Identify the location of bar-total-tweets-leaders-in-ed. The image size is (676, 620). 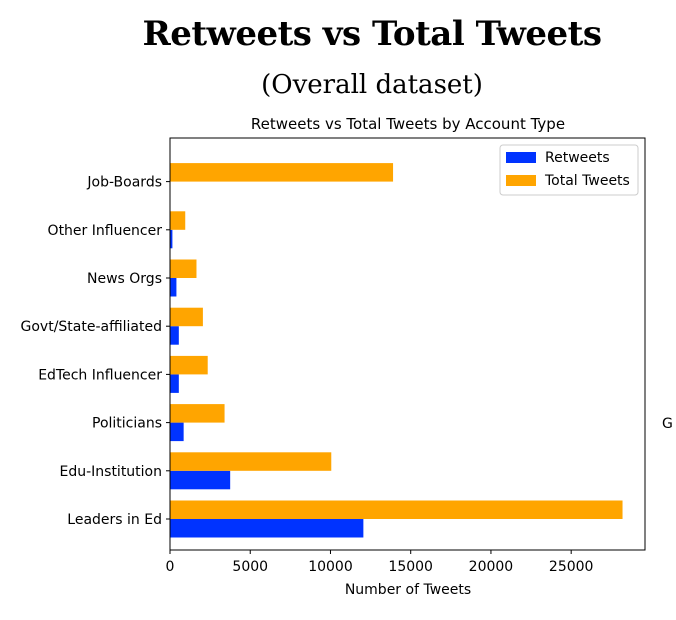
(396, 509).